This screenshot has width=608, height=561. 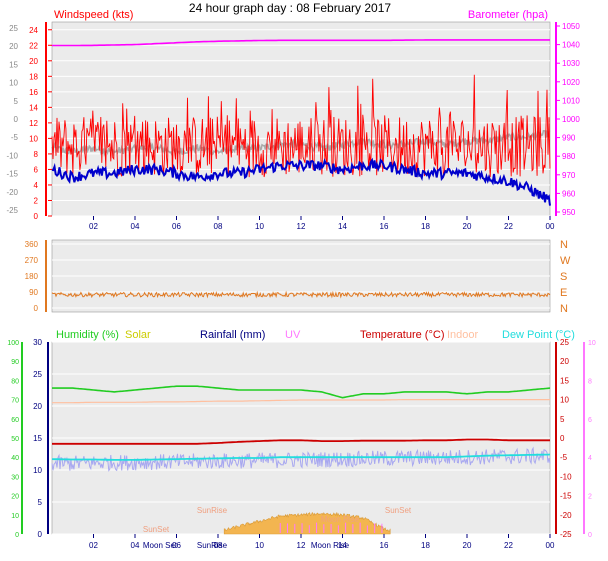 I want to click on panel1-left-tick-label: 22, so click(x=33, y=45).